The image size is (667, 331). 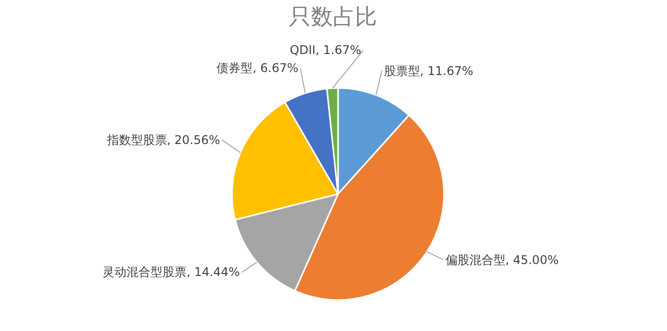 What do you see at coordinates (325, 50) in the screenshot?
I see `slice-label: QDII, 1.67%` at bounding box center [325, 50].